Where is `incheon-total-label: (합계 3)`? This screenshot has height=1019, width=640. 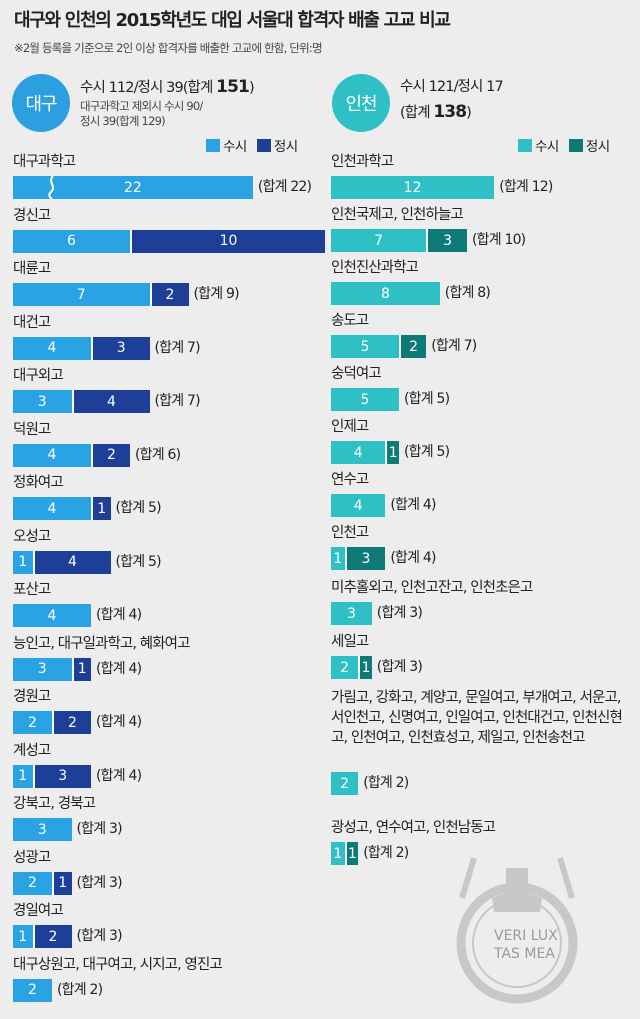 incheon-total-label: (합계 3) is located at coordinates (399, 667).